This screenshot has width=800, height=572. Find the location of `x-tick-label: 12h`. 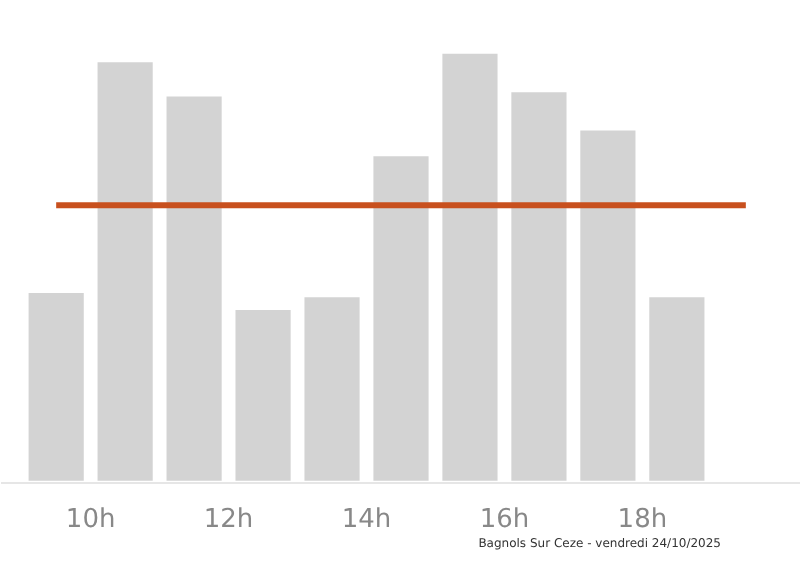

x-tick-label: 12h is located at coordinates (228, 520).